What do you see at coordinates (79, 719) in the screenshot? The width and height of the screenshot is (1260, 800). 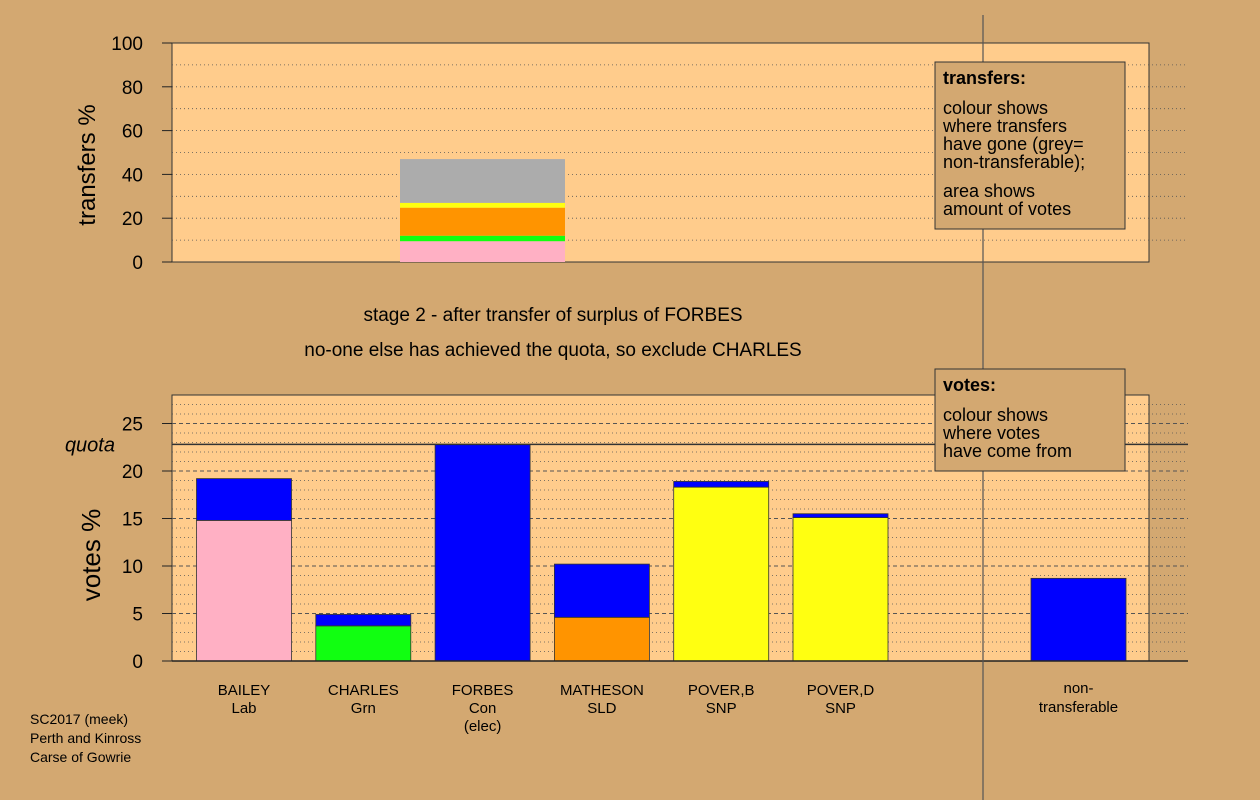 I see `footer-line: SC2017 (meek)` at bounding box center [79, 719].